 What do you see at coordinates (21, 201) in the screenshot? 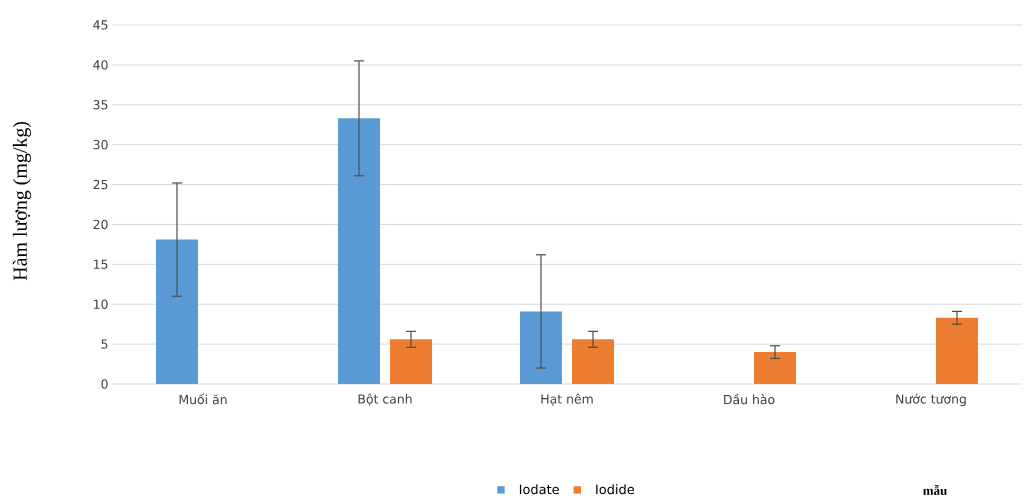
I see `y-axis-title: Hàm lượng (mg/kg)` at bounding box center [21, 201].